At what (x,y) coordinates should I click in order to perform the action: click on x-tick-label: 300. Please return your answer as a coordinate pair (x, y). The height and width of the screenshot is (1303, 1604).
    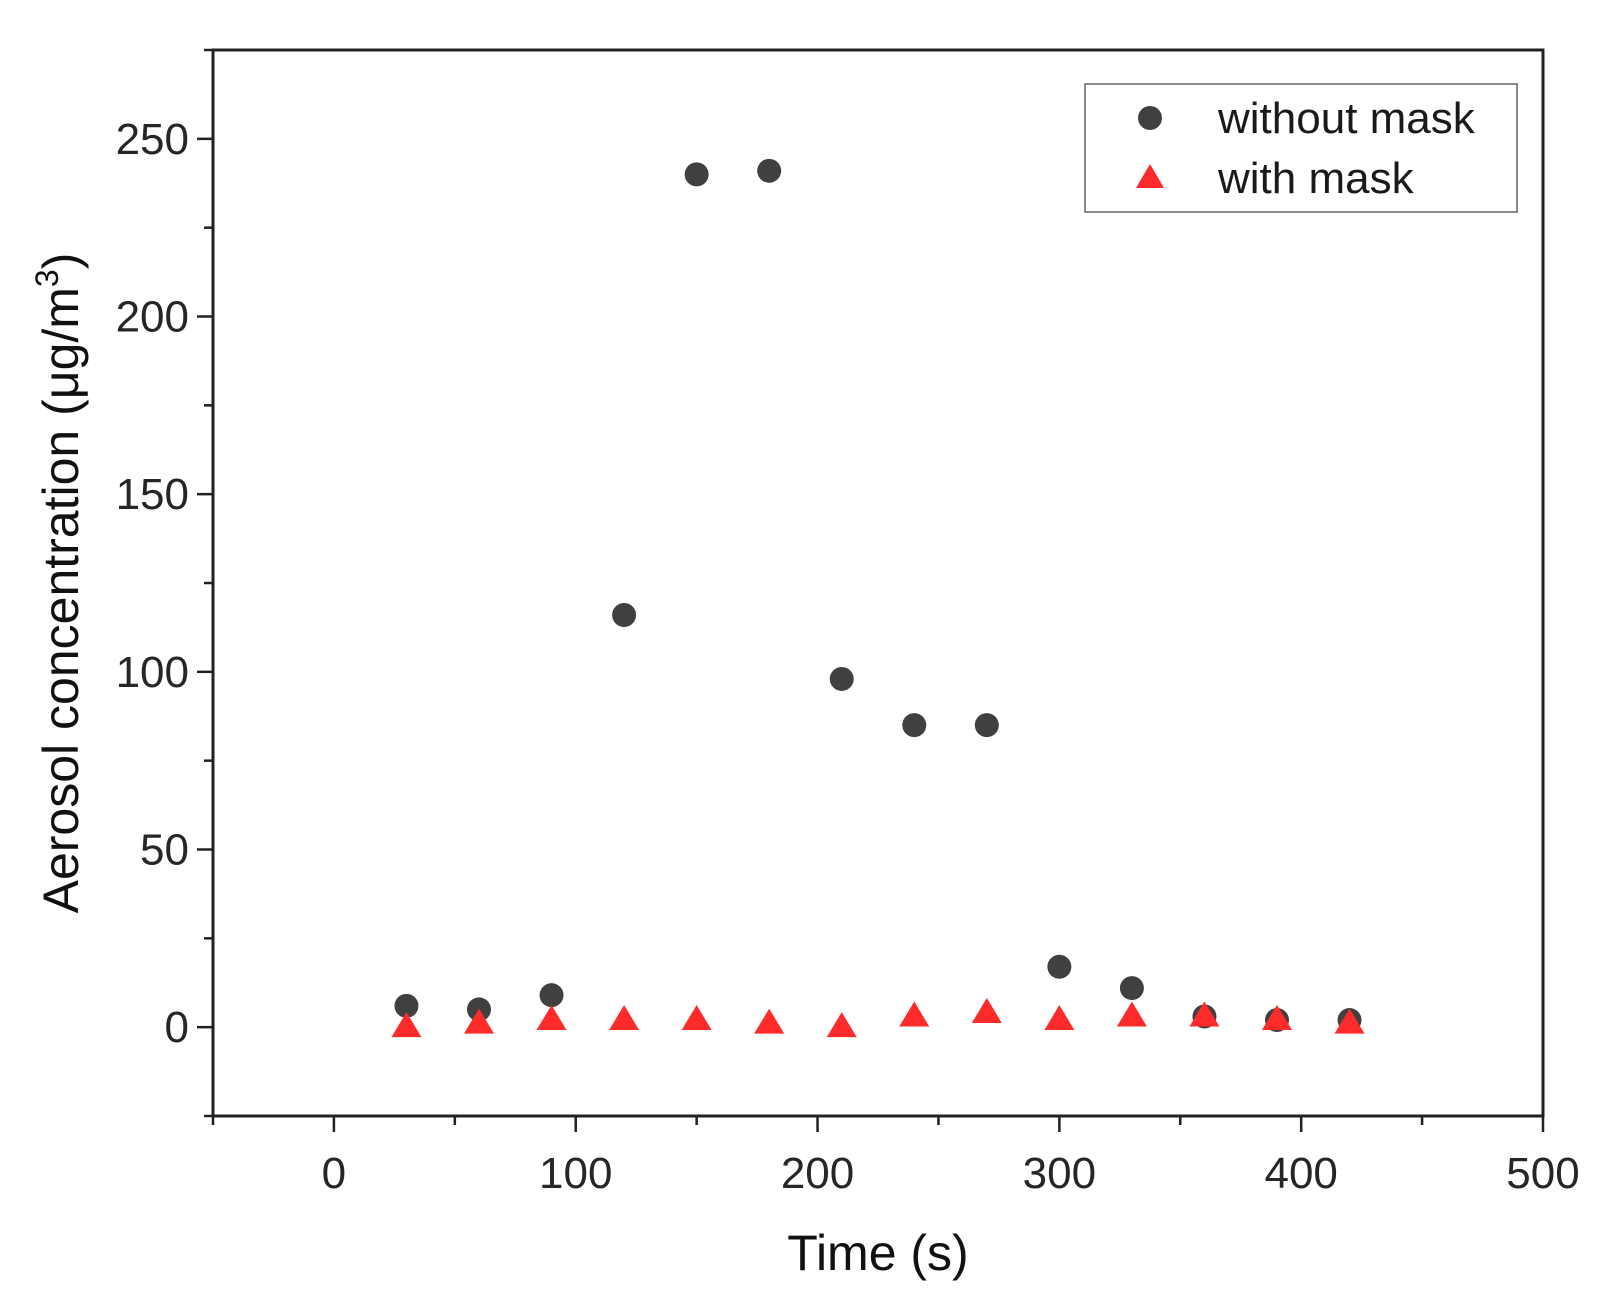
    Looking at the image, I should click on (1059, 1173).